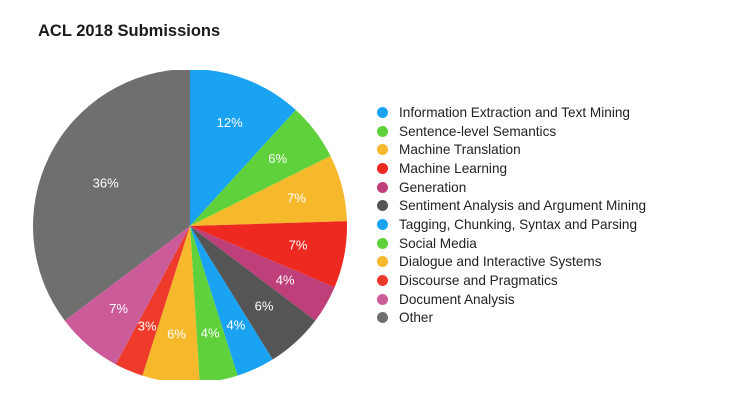 The image size is (740, 410). What do you see at coordinates (511, 187) in the screenshot?
I see `legend-item: Generation` at bounding box center [511, 187].